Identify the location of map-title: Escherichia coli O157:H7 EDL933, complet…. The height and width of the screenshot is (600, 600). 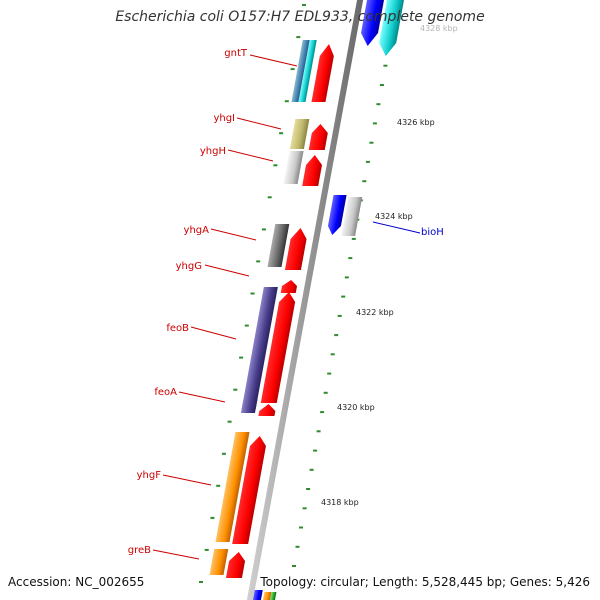
(300, 17).